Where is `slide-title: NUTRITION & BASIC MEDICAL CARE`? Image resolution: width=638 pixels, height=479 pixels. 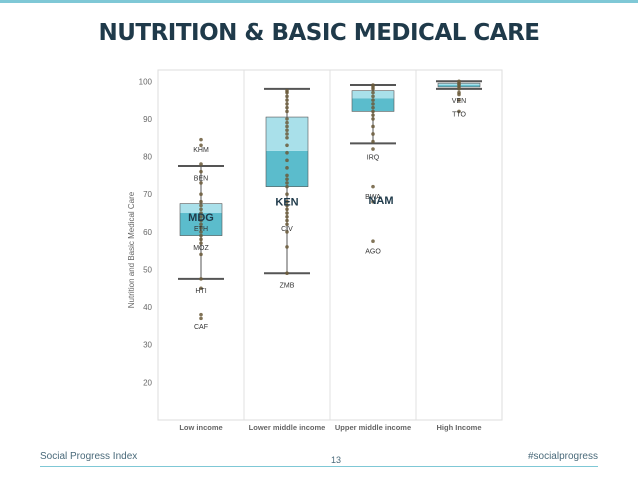
slide-title: NUTRITION & BASIC MEDICAL CARE is located at coordinates (319, 33).